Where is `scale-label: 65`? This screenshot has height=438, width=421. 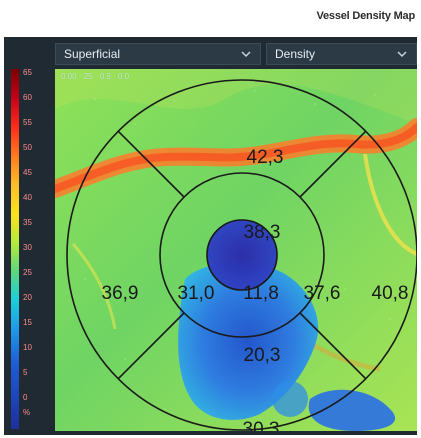 scale-label: 65 is located at coordinates (27, 72).